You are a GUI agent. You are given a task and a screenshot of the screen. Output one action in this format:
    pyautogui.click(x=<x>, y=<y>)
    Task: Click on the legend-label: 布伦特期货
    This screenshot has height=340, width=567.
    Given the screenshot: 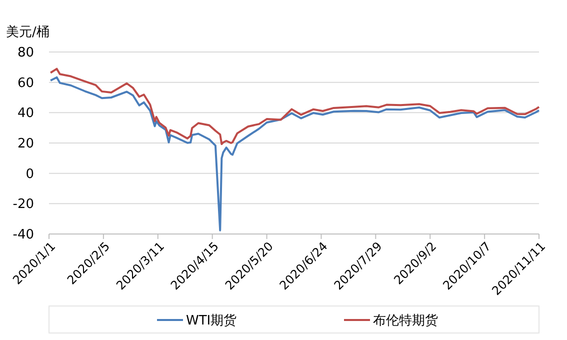 What is the action you would take?
    pyautogui.click(x=405, y=321)
    